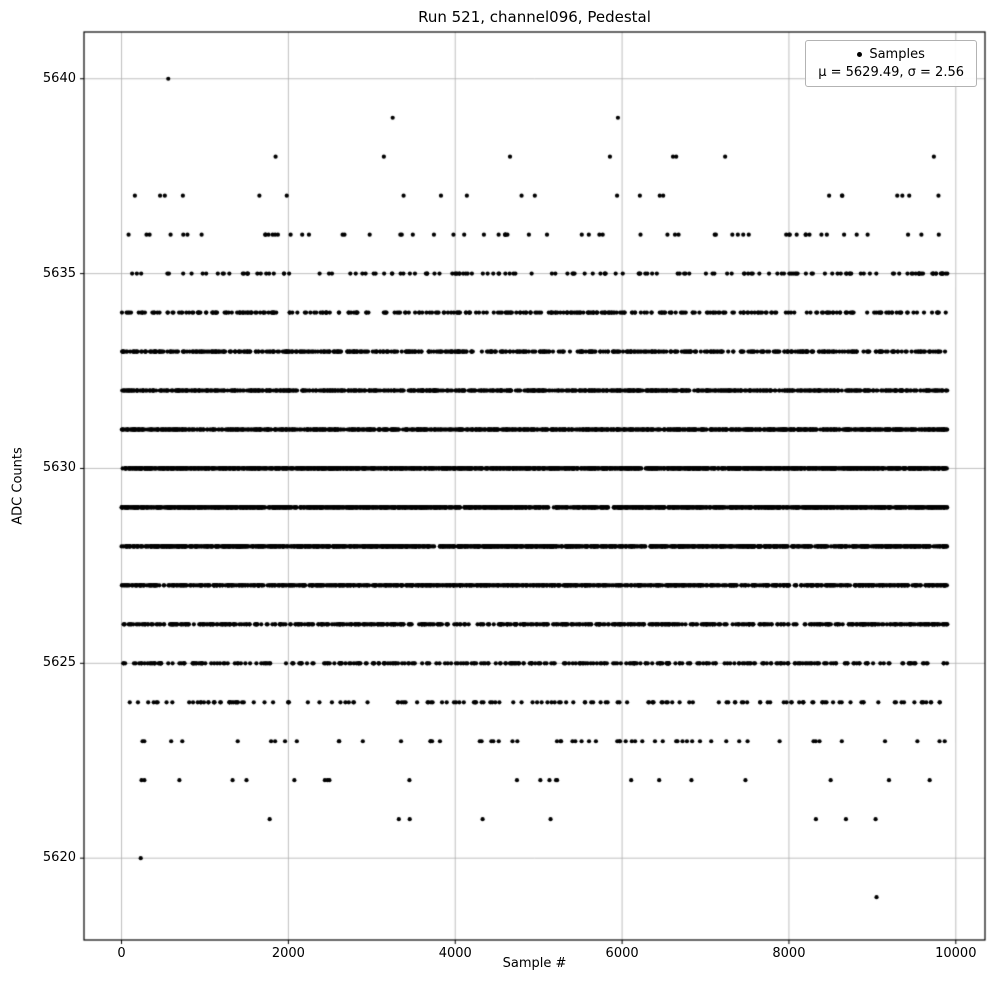 This screenshot has height=1000, width=1000. Describe the element at coordinates (891, 72) in the screenshot. I see `legend-stats-label: μ = 5629.49, σ = 2.56` at that location.